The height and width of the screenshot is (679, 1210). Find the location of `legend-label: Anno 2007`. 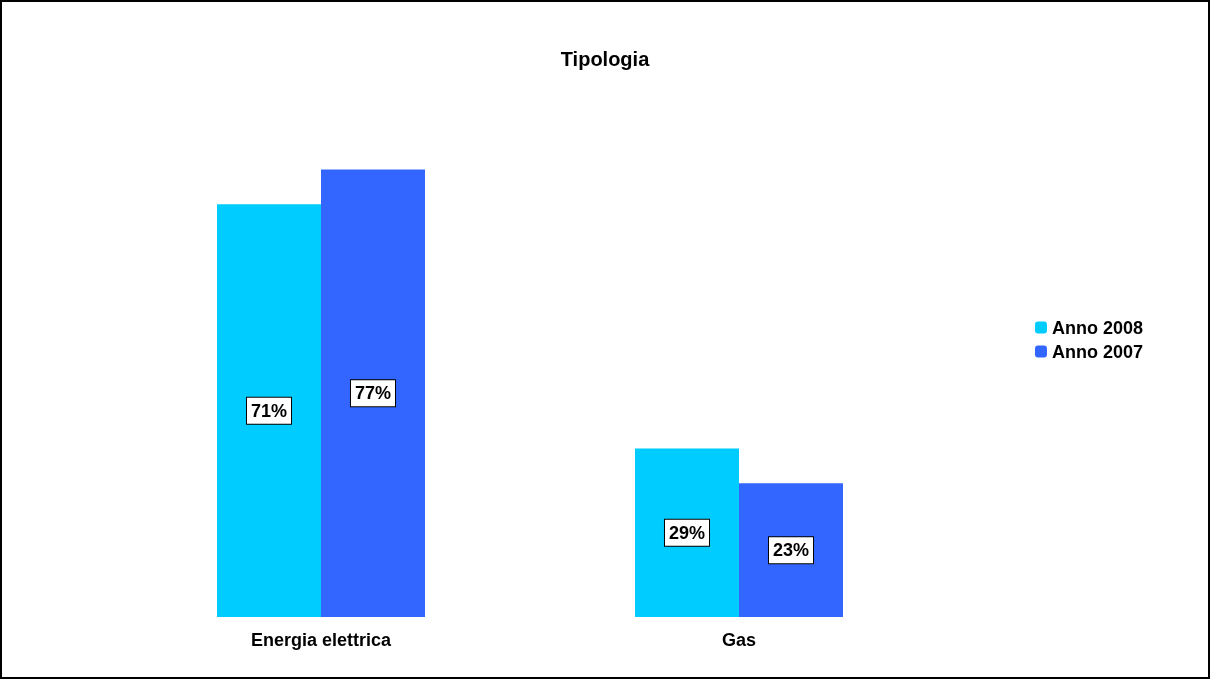

legend-label: Anno 2007 is located at coordinates (1097, 351).